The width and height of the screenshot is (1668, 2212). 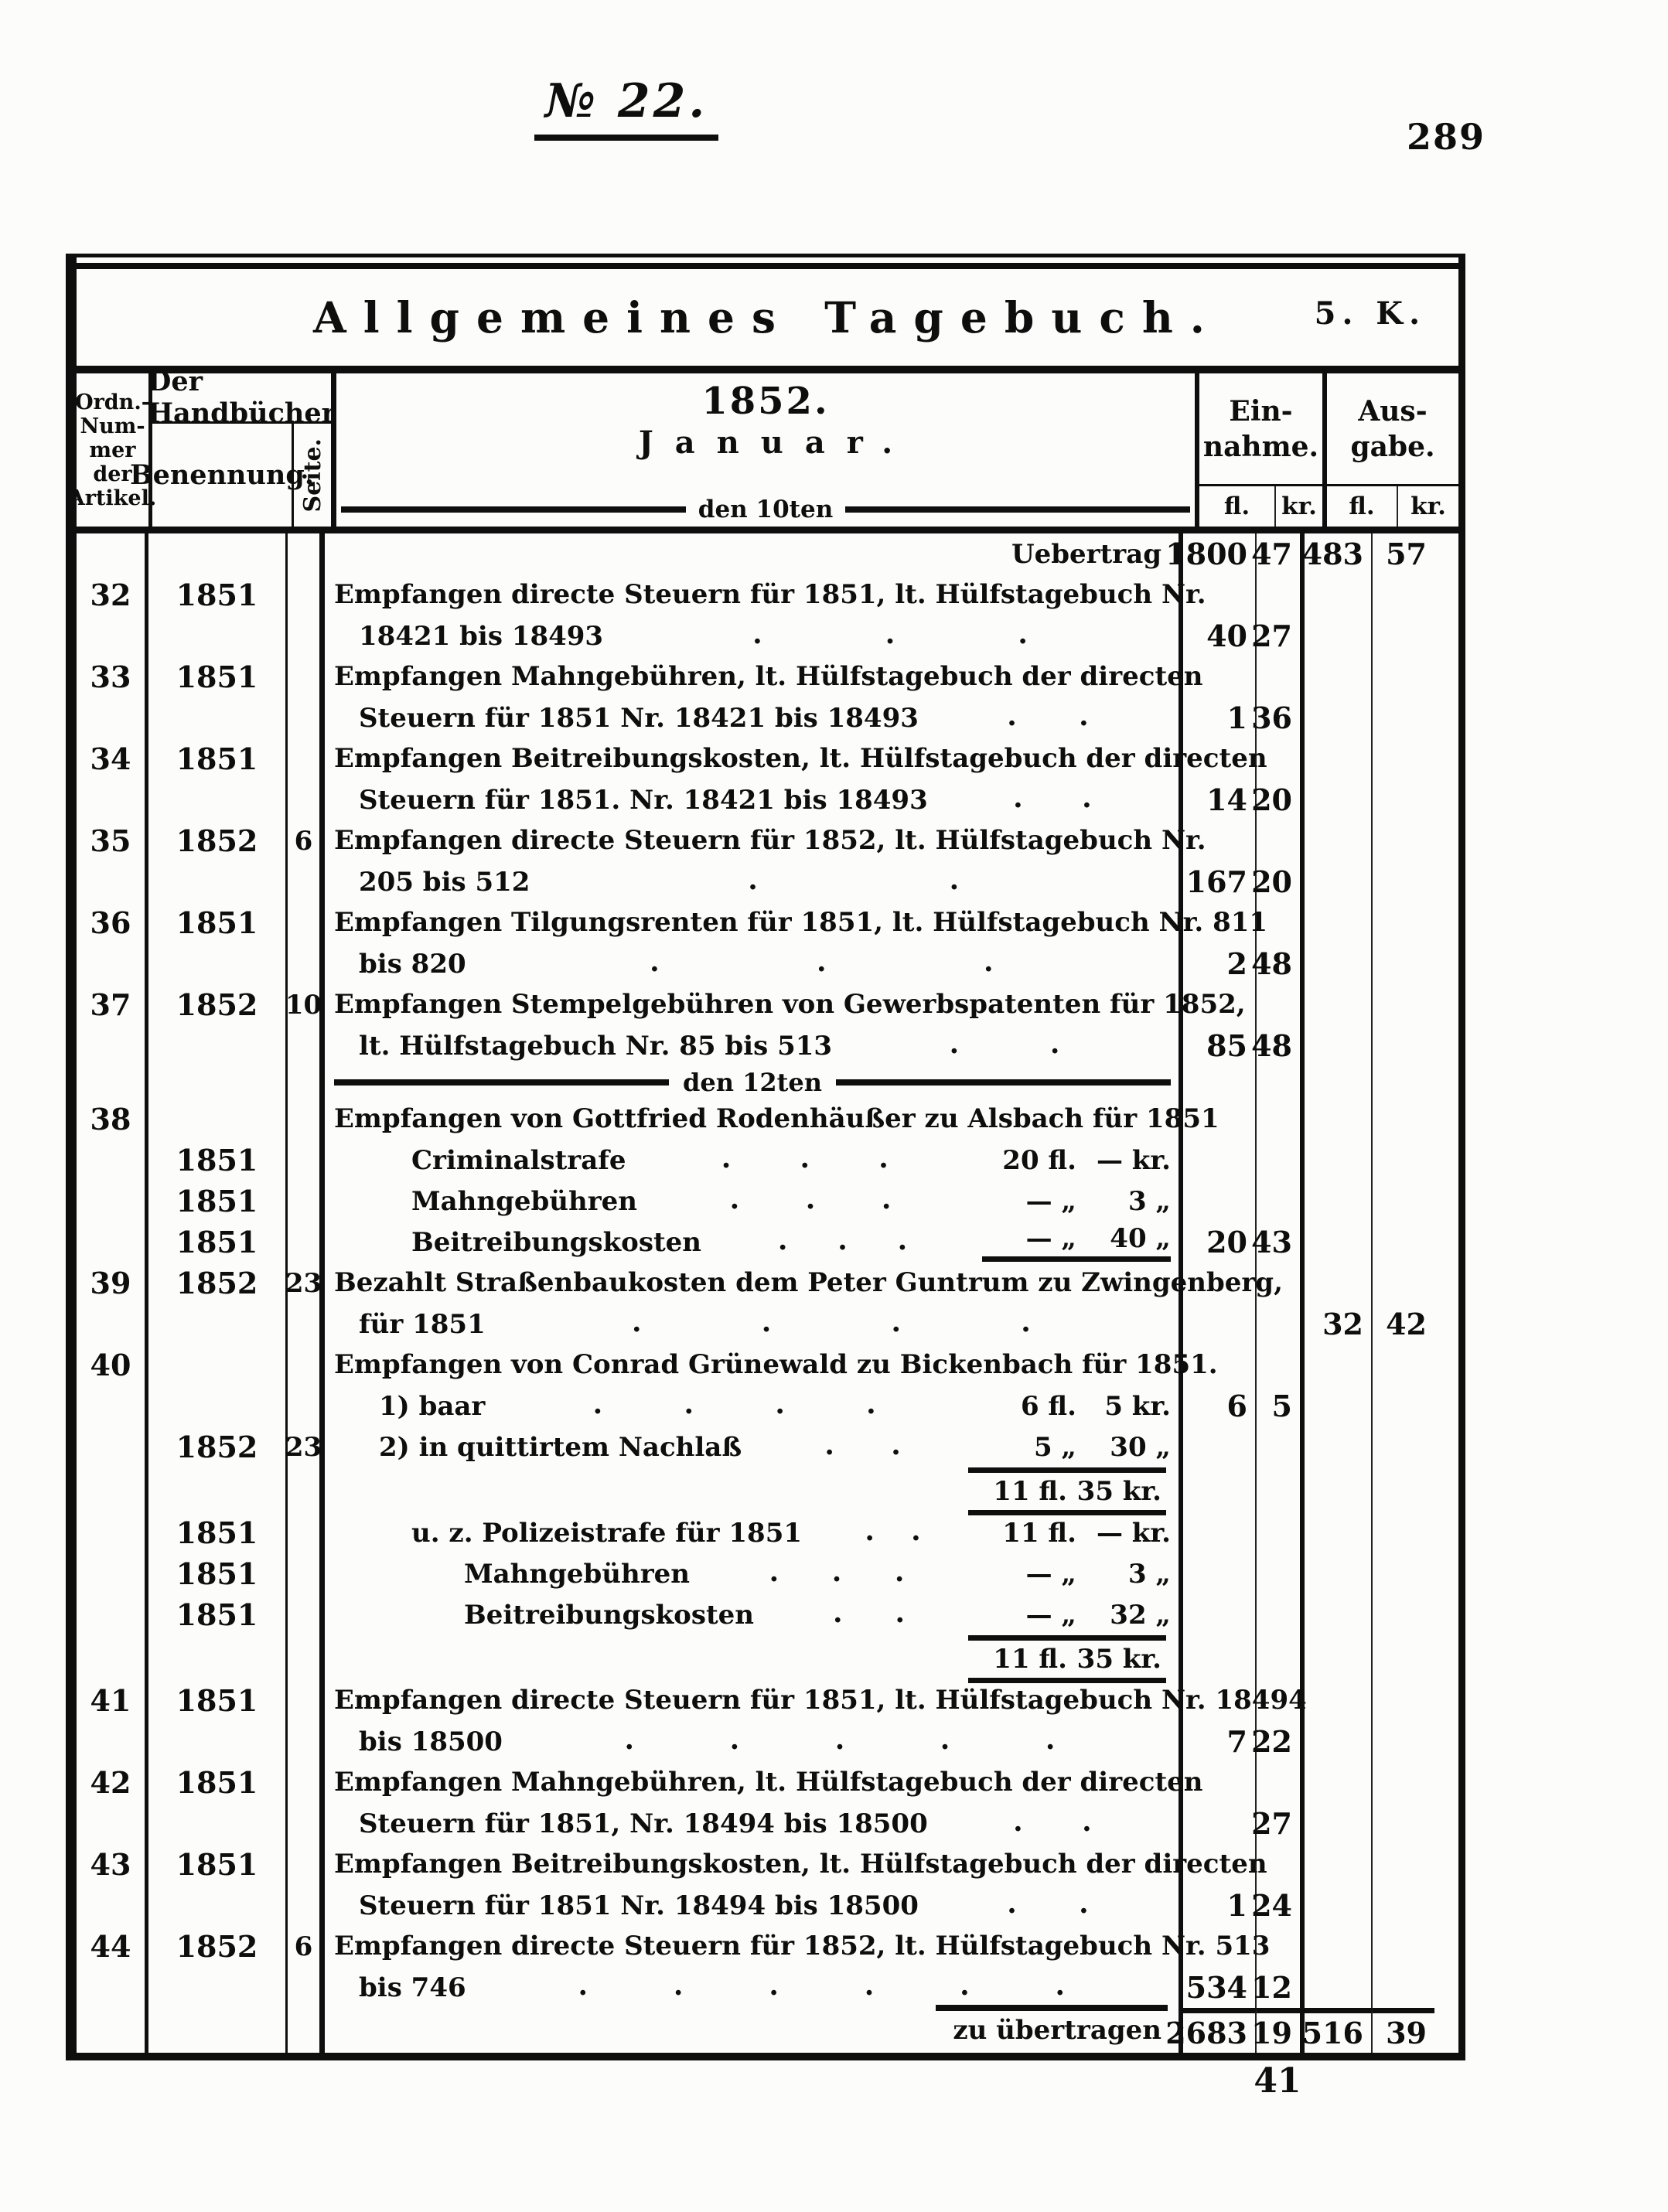 I want to click on ledger-row: 1851 Criminalstrafe... 20 fl. — kr., so click(x=767, y=1160).